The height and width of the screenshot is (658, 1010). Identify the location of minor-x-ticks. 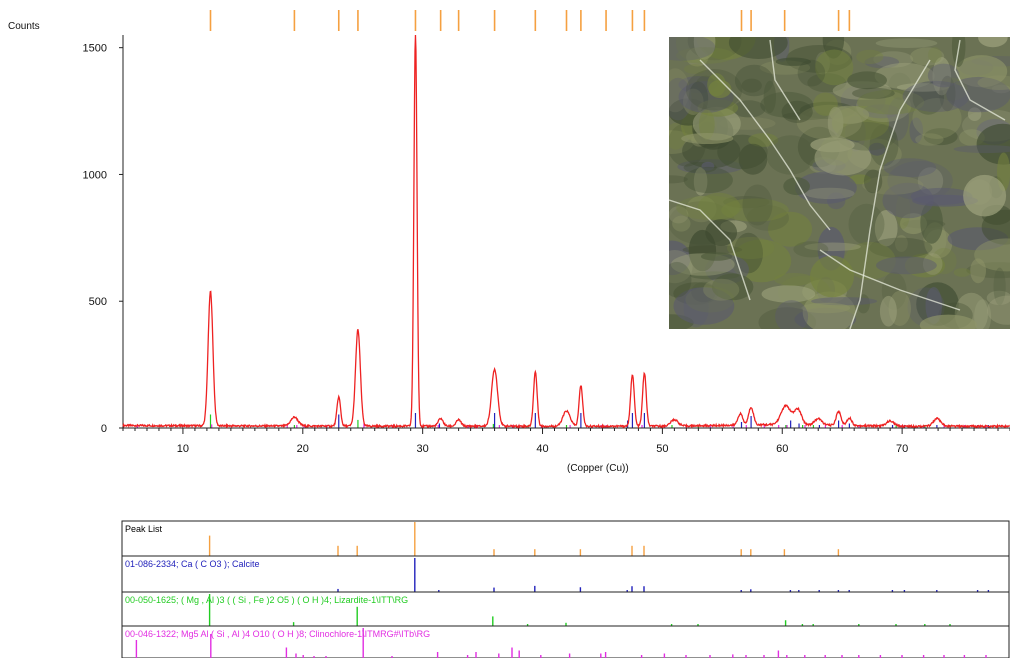
(566, 429).